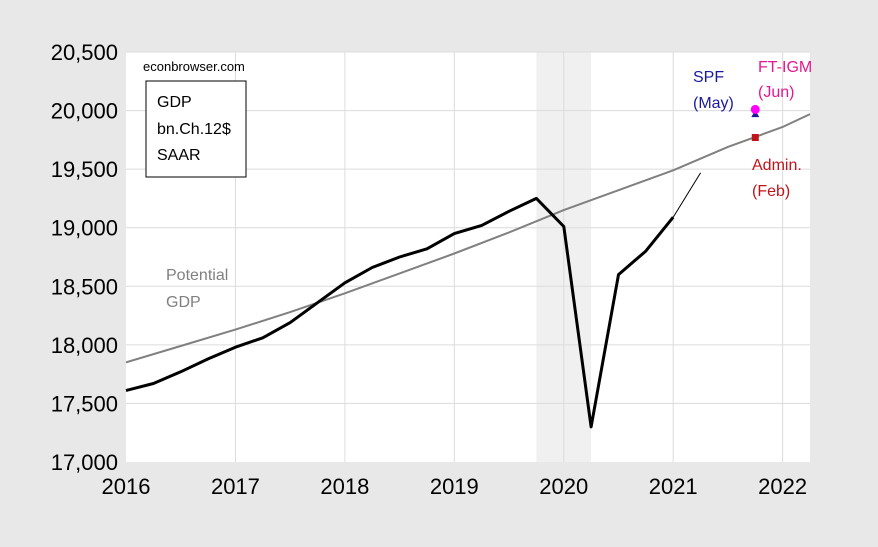  I want to click on spf-label-1: SPF, so click(708, 77).